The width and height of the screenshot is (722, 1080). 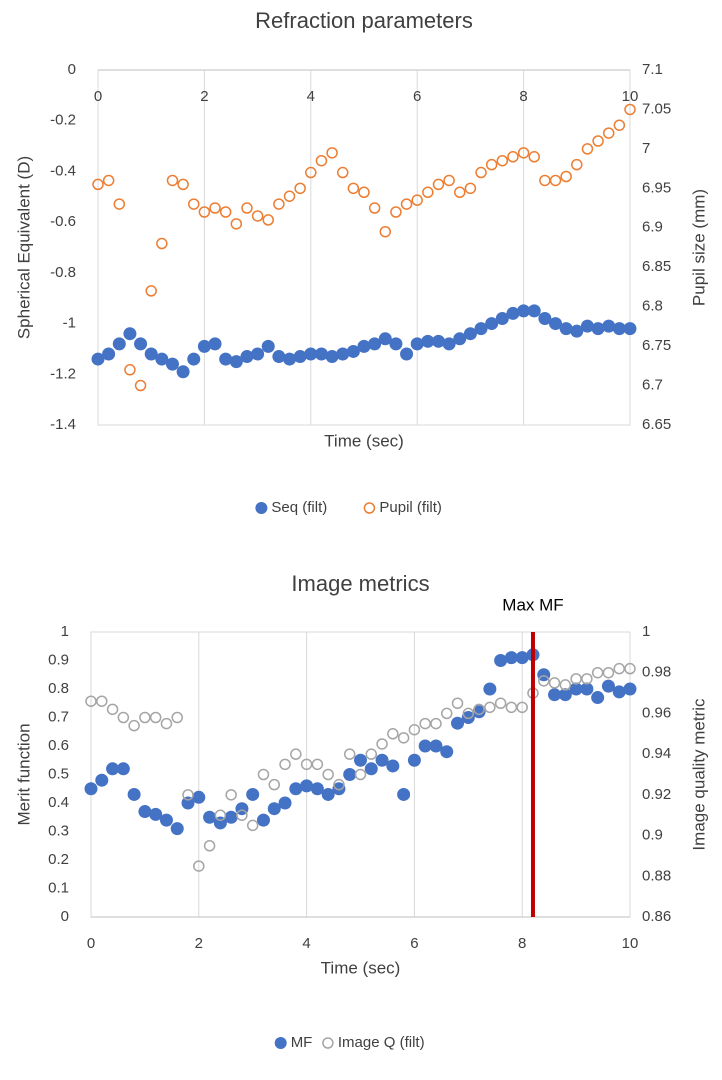 I want to click on y-tick-label: 0.9, so click(x=58, y=659).